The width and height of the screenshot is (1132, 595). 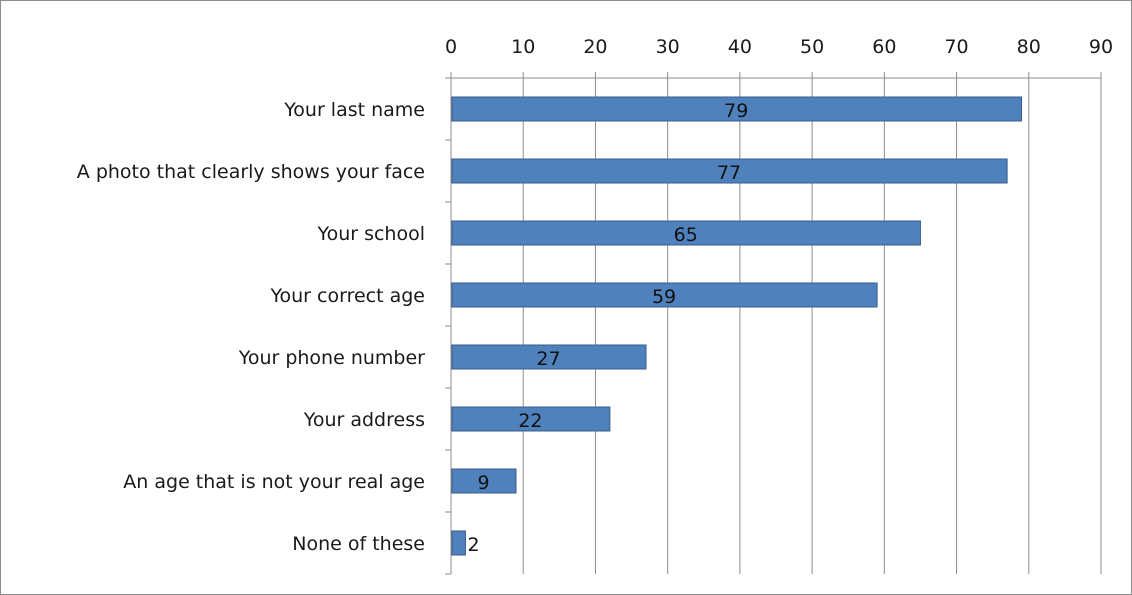 I want to click on data-label: 27, so click(x=548, y=359).